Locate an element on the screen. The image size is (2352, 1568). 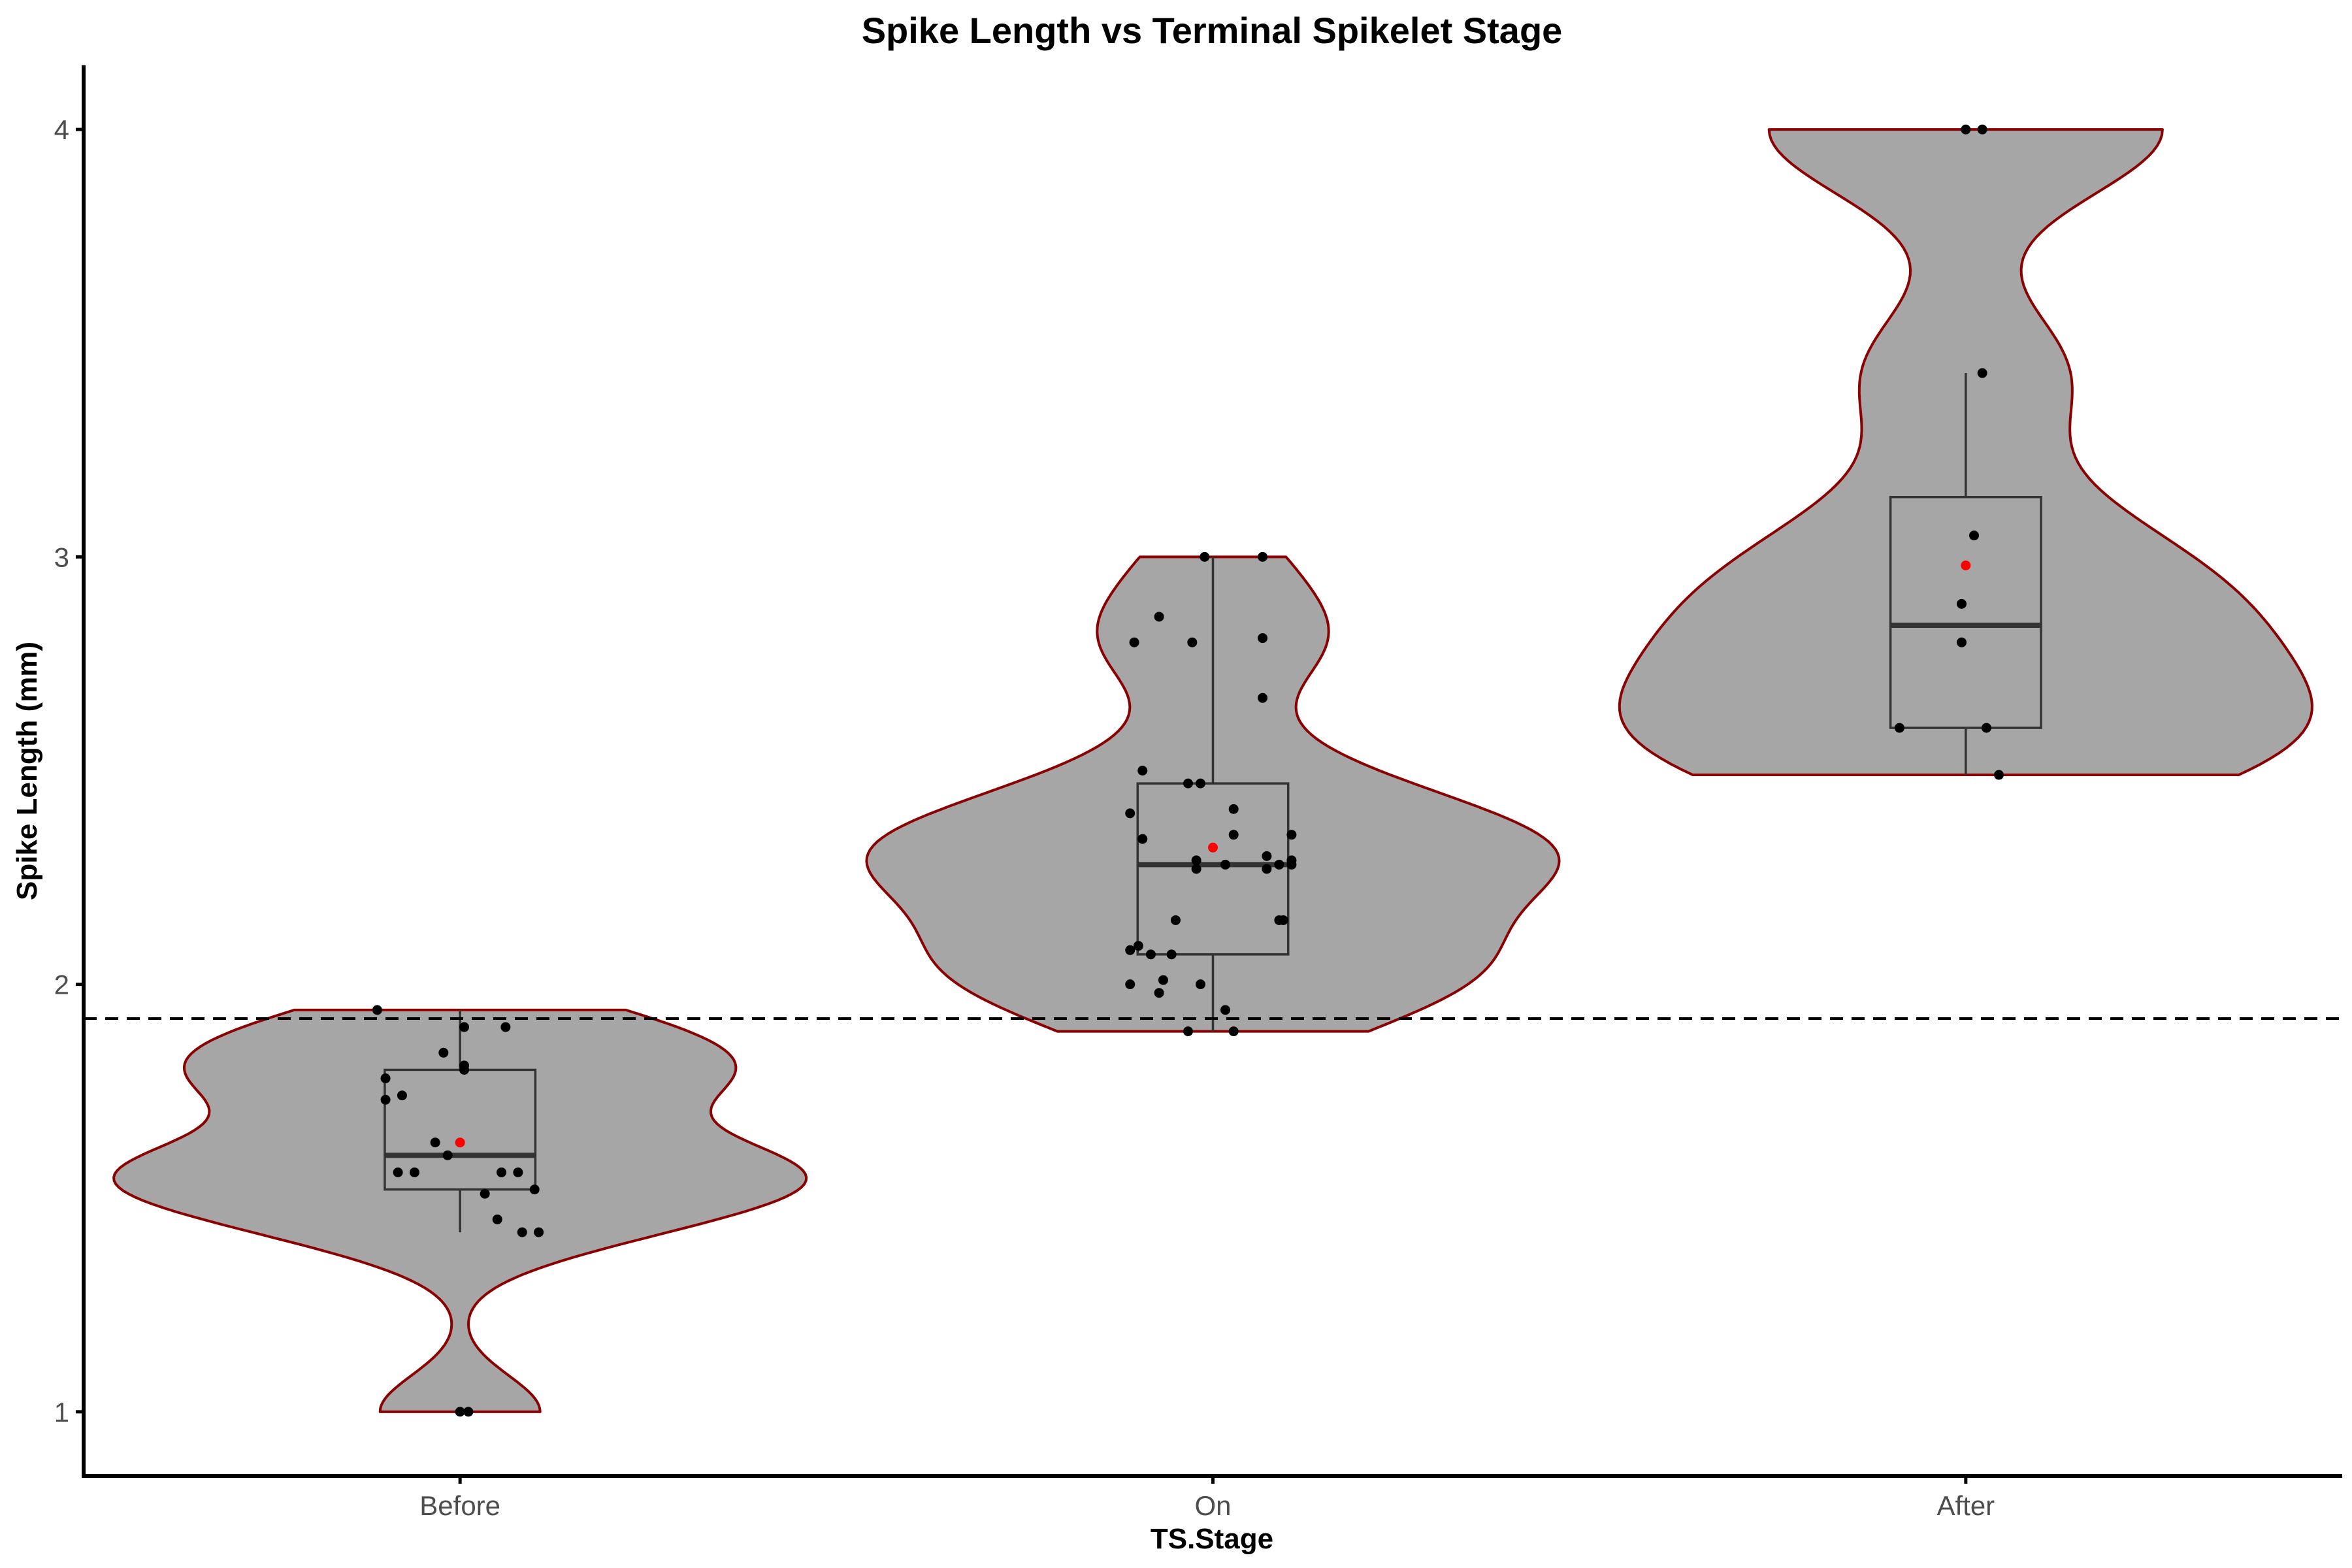
x-axis-title: TS.Stage is located at coordinates (1212, 1539).